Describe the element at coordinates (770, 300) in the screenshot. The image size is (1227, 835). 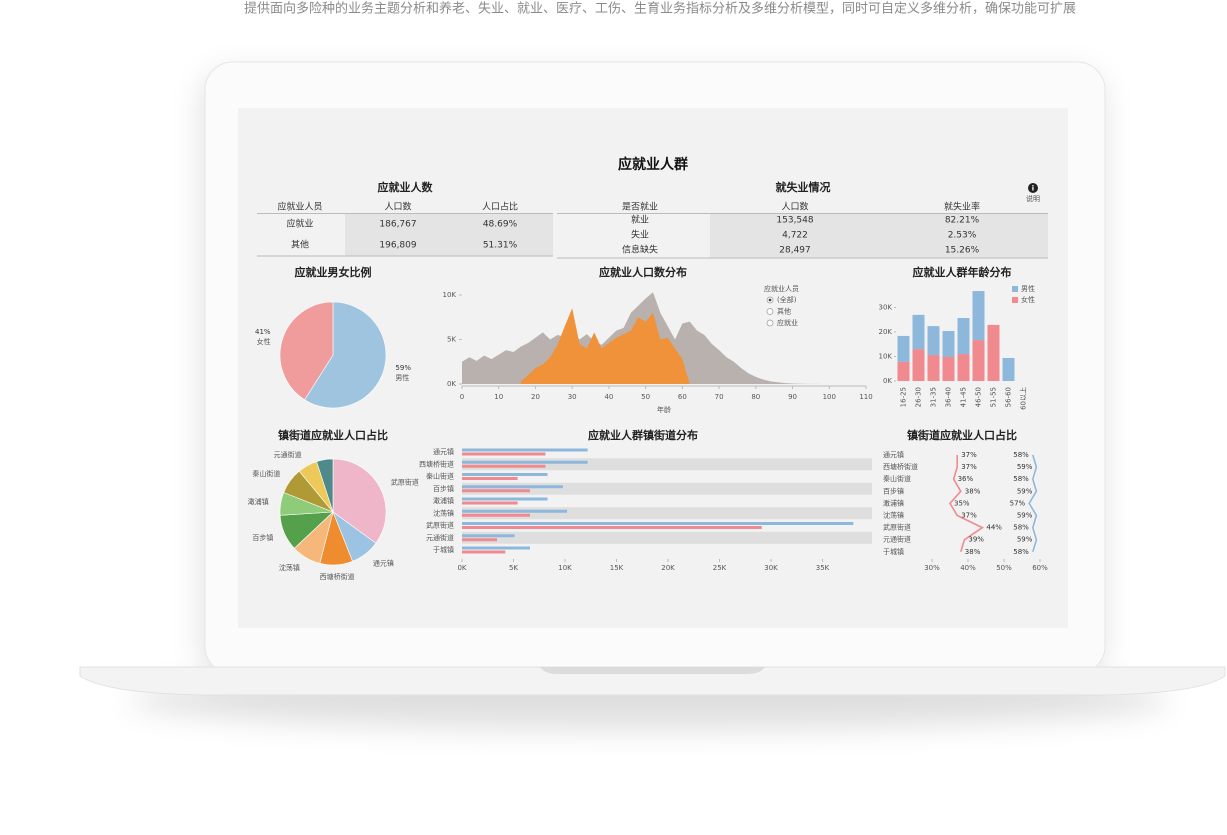
I see `radio-dot` at that location.